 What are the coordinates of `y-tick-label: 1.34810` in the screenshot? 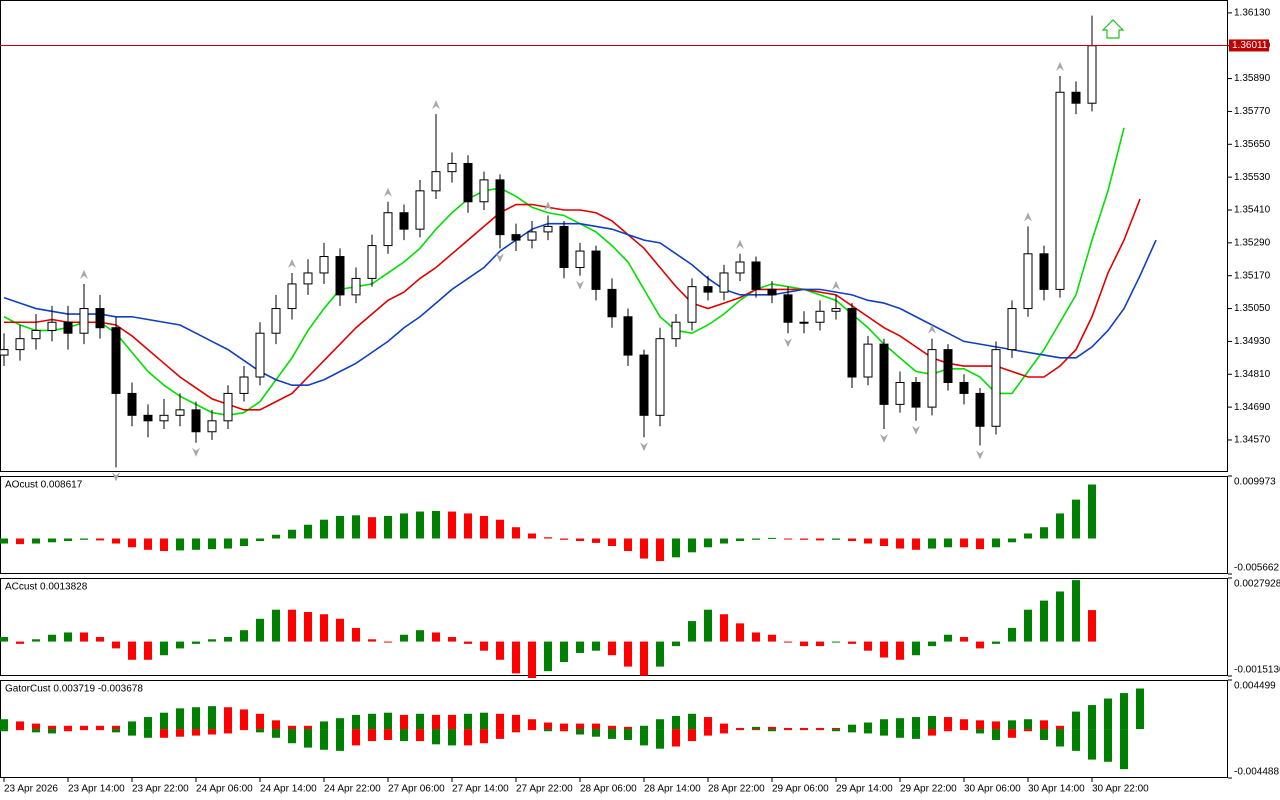 It's located at (1252, 374).